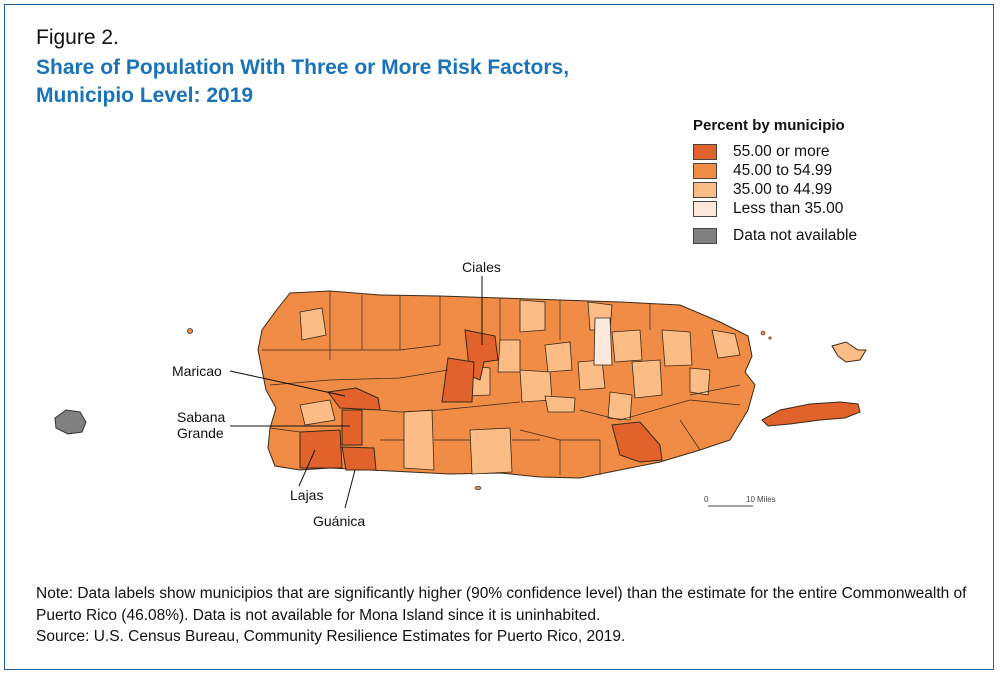 The width and height of the screenshot is (1000, 676). Describe the element at coordinates (811, 414) in the screenshot. I see `island-vieques` at that location.